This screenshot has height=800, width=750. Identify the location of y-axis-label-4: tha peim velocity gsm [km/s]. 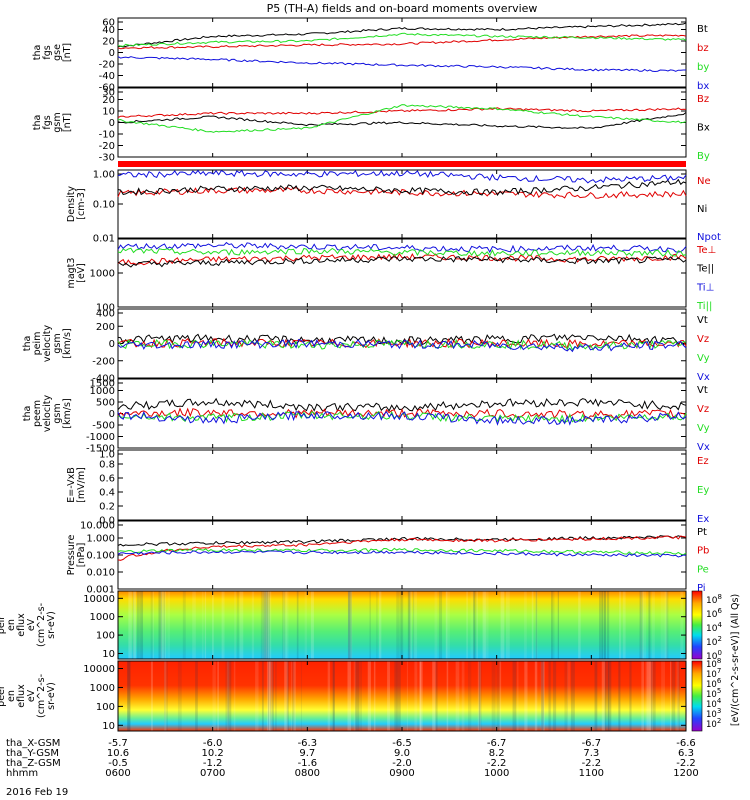
(47, 344).